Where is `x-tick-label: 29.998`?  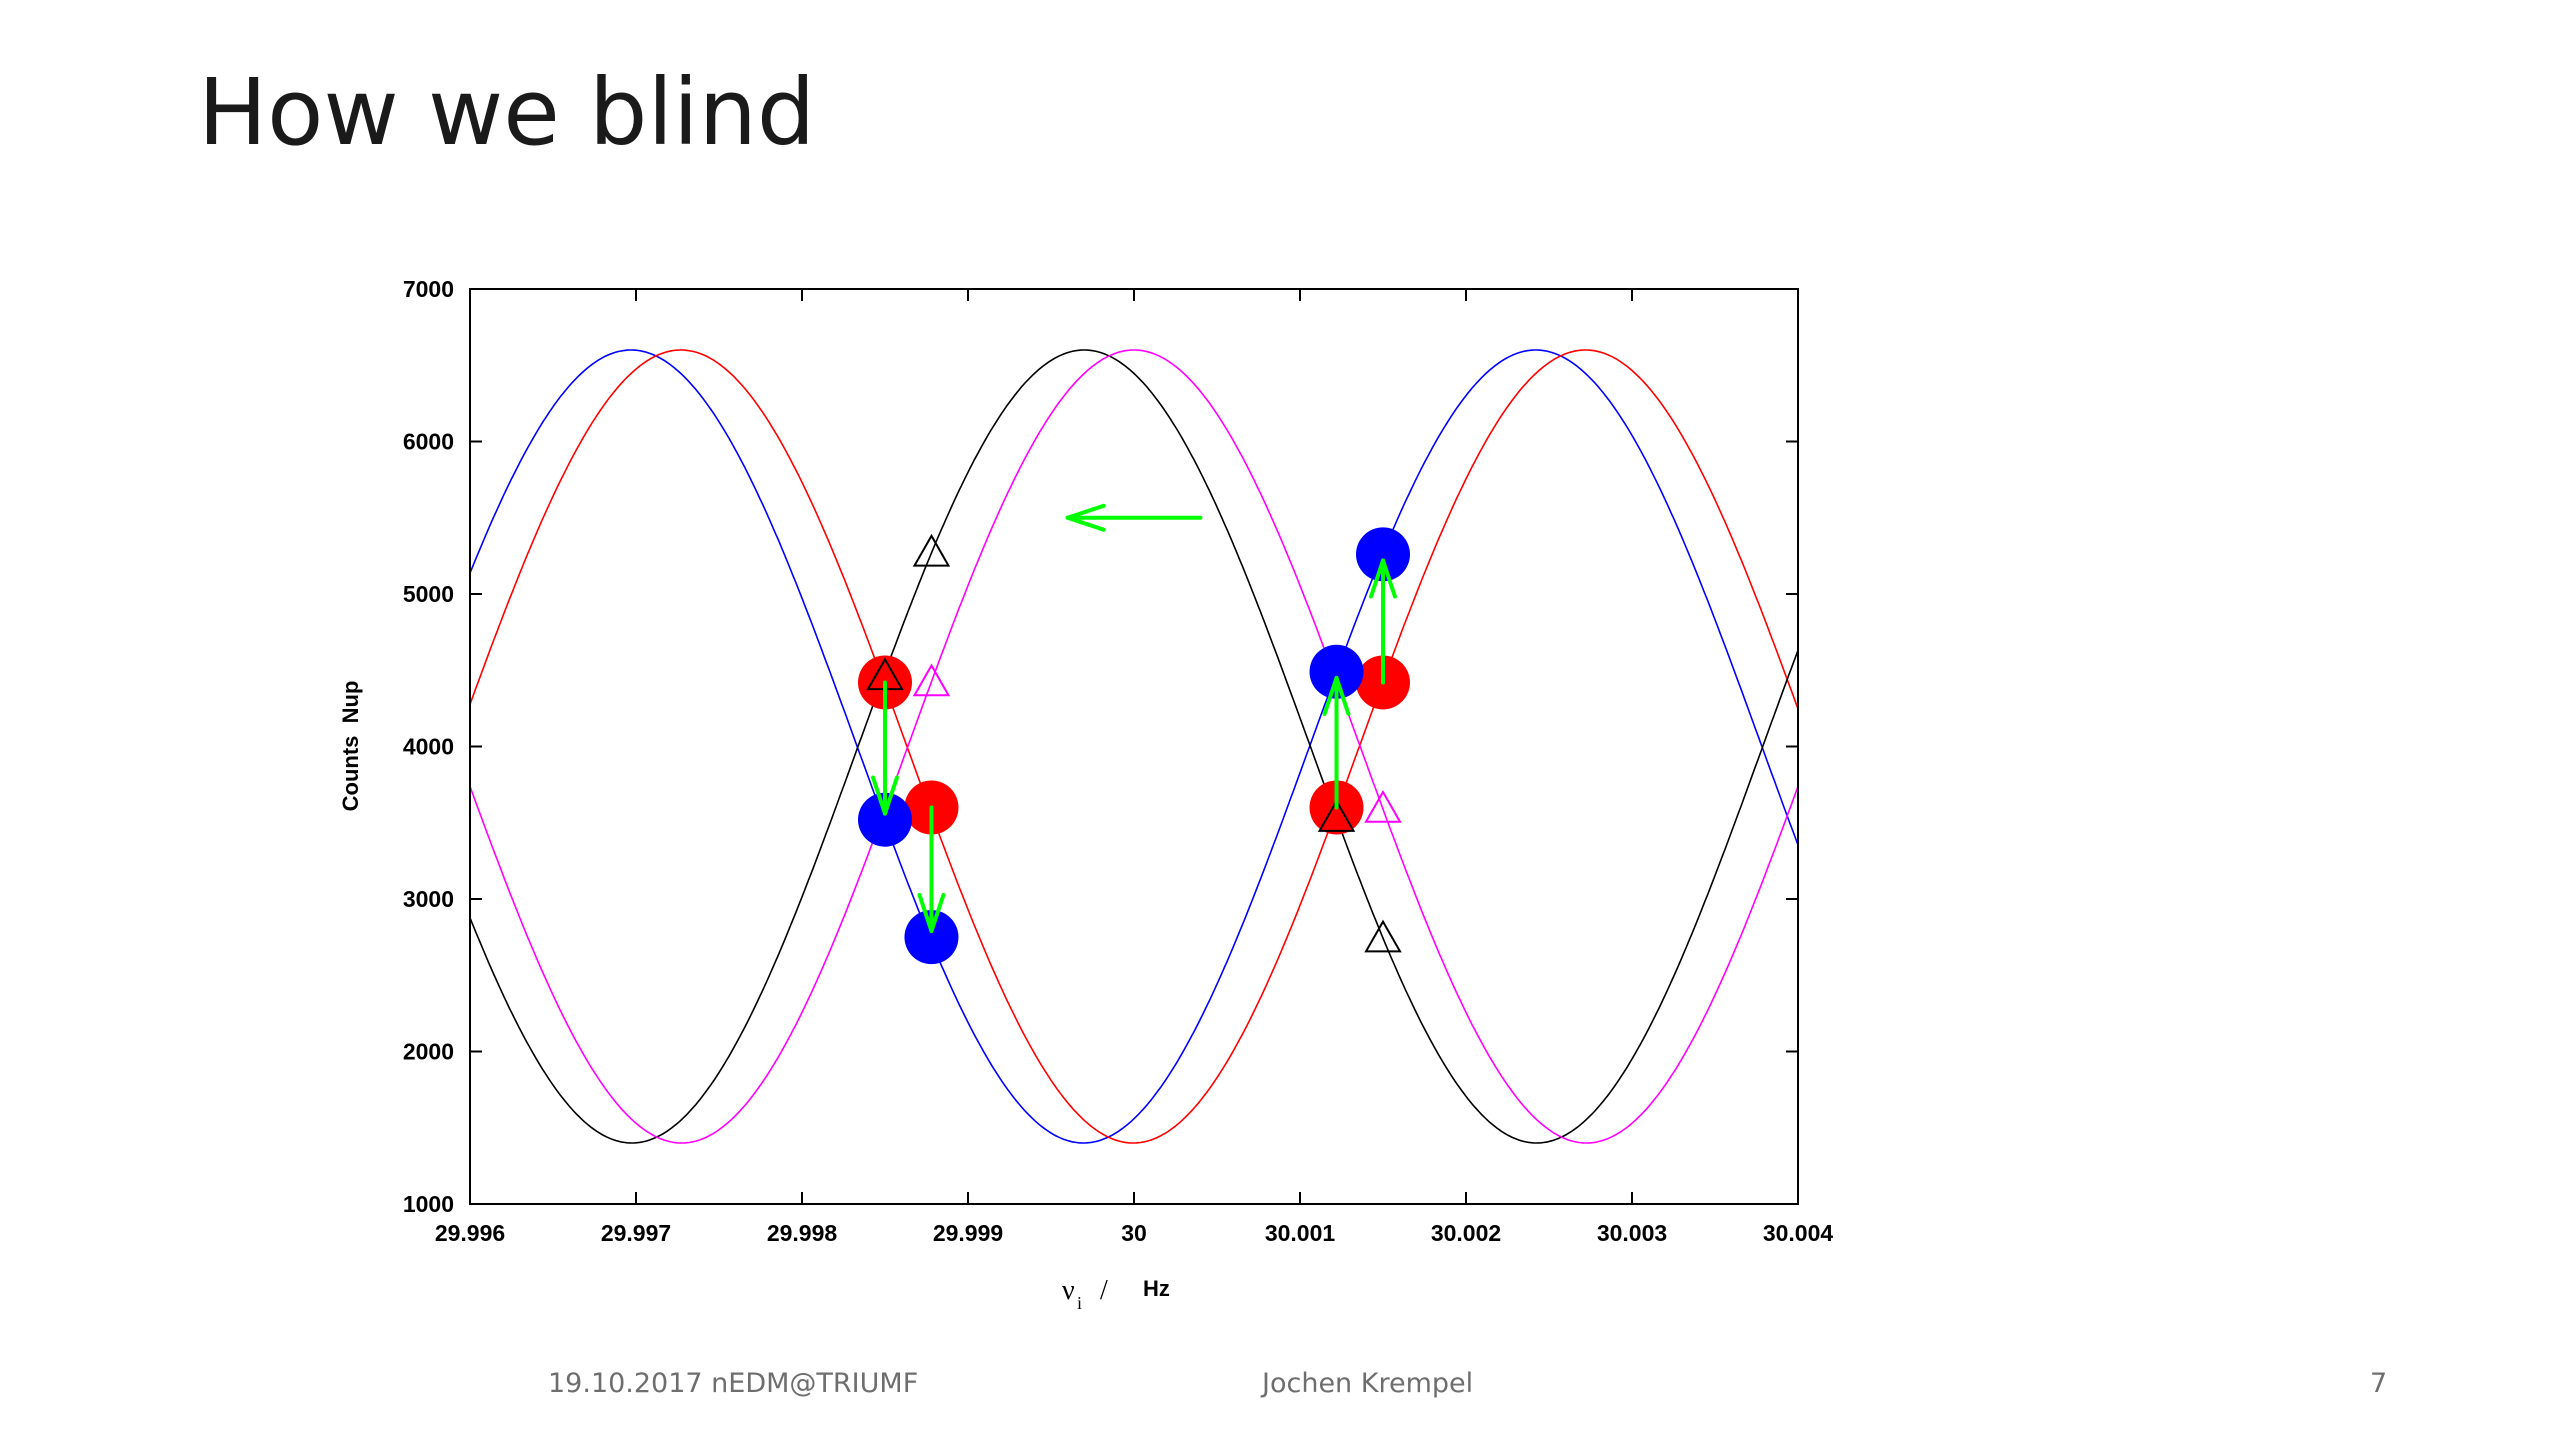 x-tick-label: 29.998 is located at coordinates (802, 1233).